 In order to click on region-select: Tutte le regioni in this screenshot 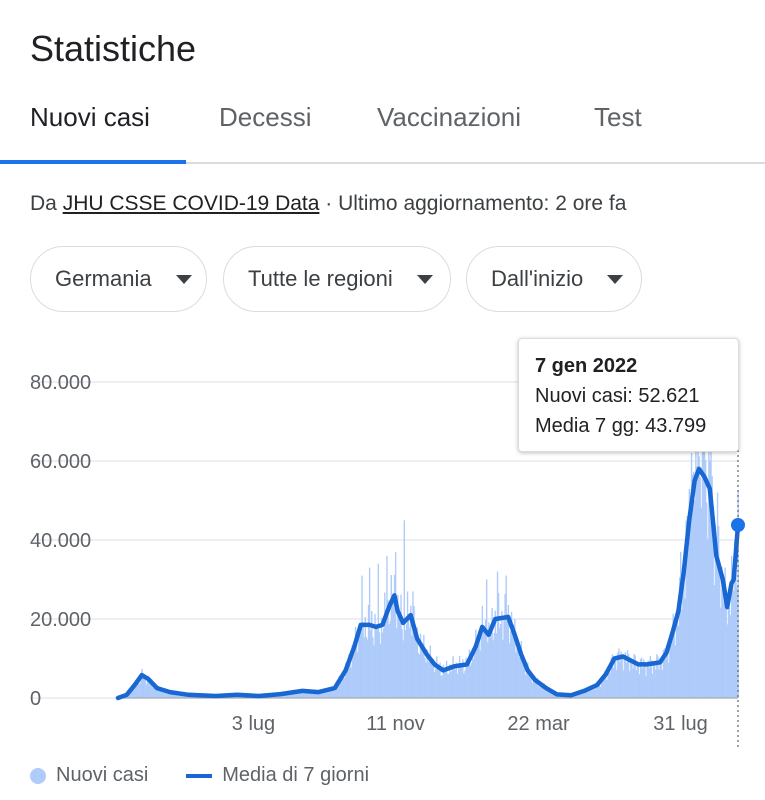, I will do `click(337, 279)`.